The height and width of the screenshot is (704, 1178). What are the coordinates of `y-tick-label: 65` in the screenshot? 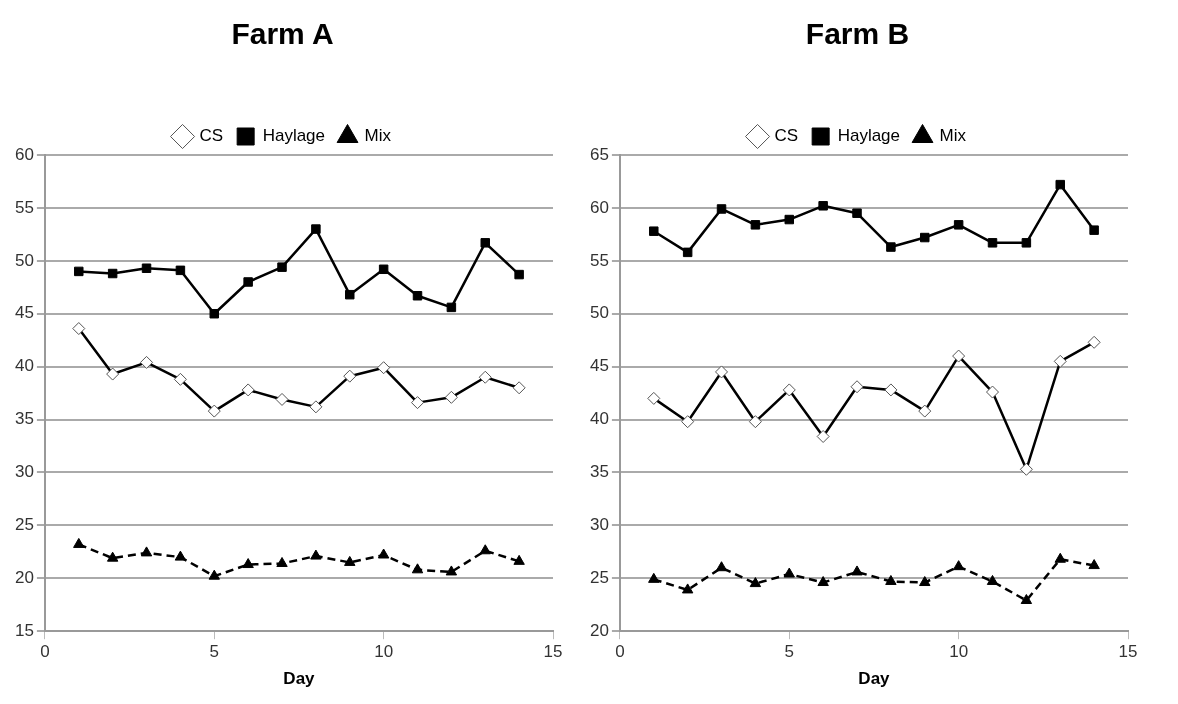 It's located at (599, 154).